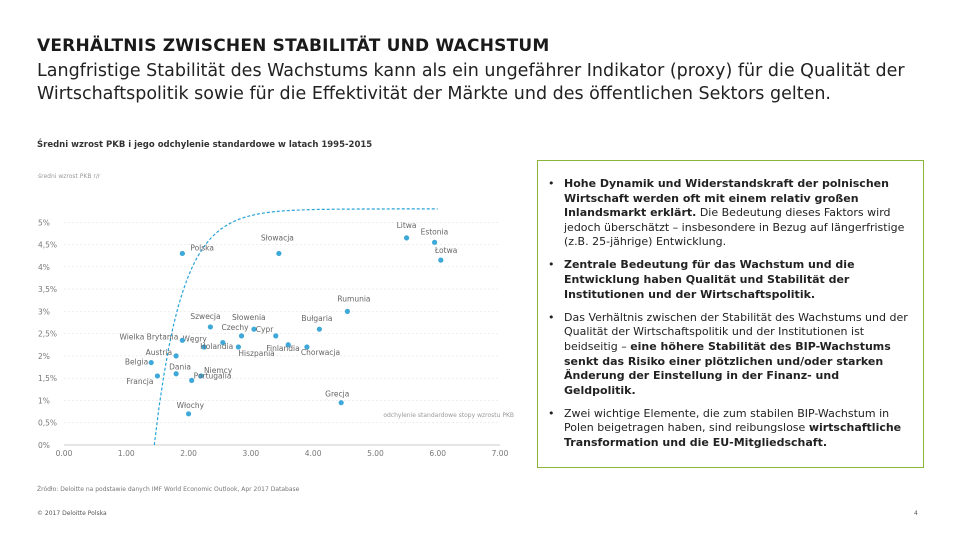  I want to click on y-tick-label: 0,5%, so click(47, 423).